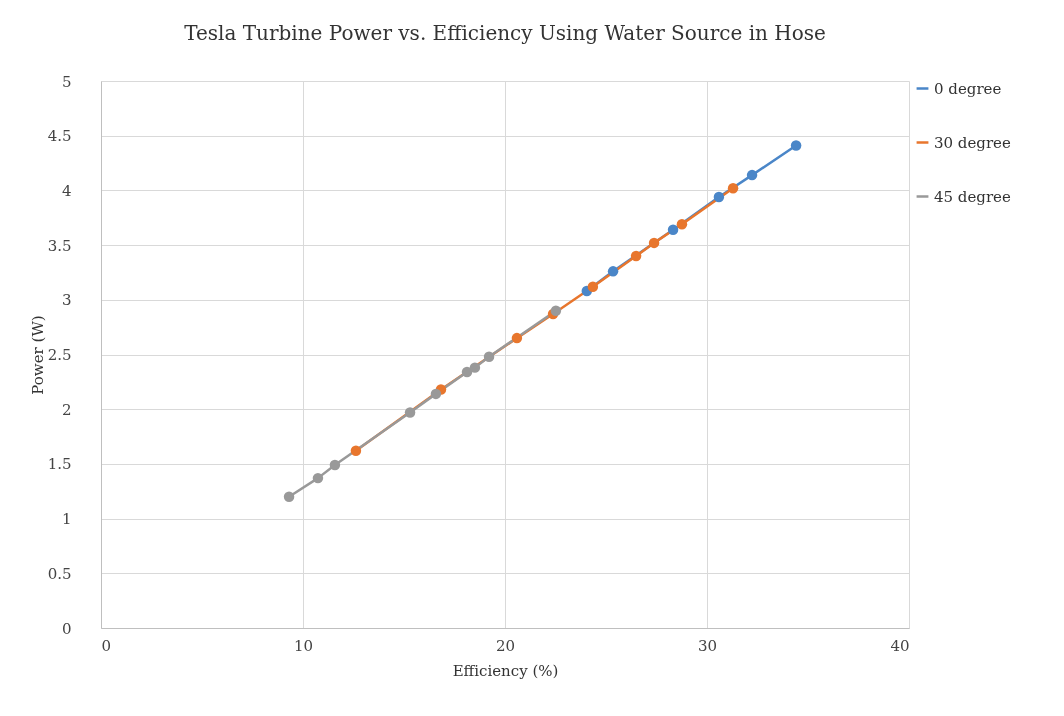 This screenshot has width=1064, height=716. What do you see at coordinates (972, 196) in the screenshot?
I see `legend-label: 45 degree` at bounding box center [972, 196].